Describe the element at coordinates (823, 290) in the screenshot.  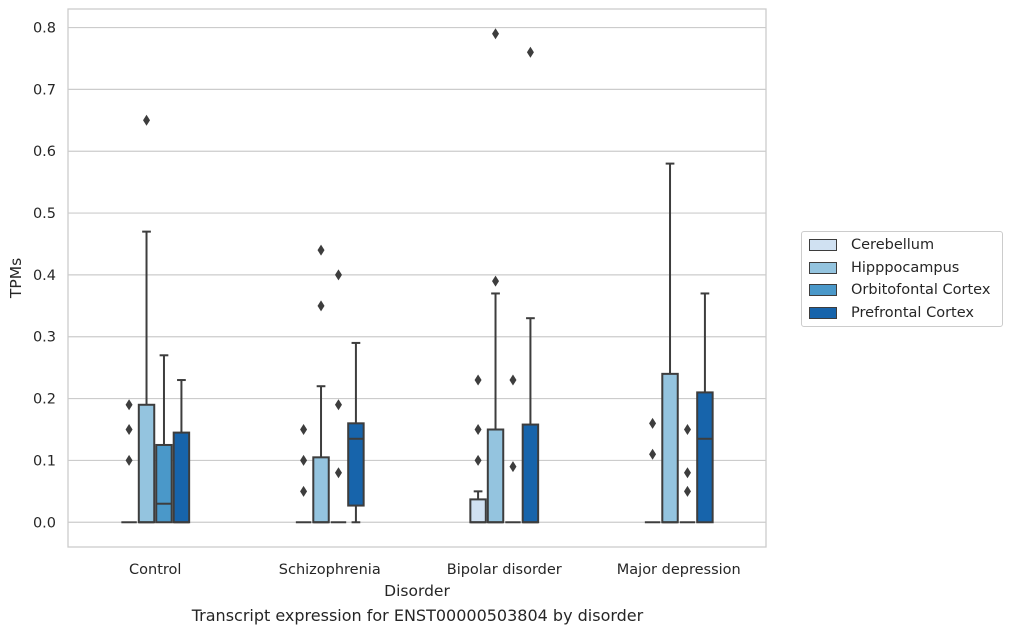
I see `legend-swatch-orbitofrontal-cortex` at that location.